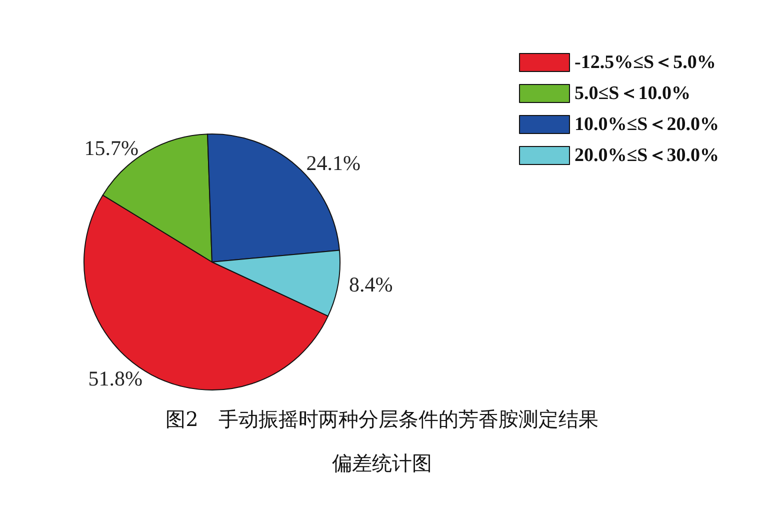  What do you see at coordinates (333, 162) in the screenshot?
I see `data-label: 24.1%` at bounding box center [333, 162].